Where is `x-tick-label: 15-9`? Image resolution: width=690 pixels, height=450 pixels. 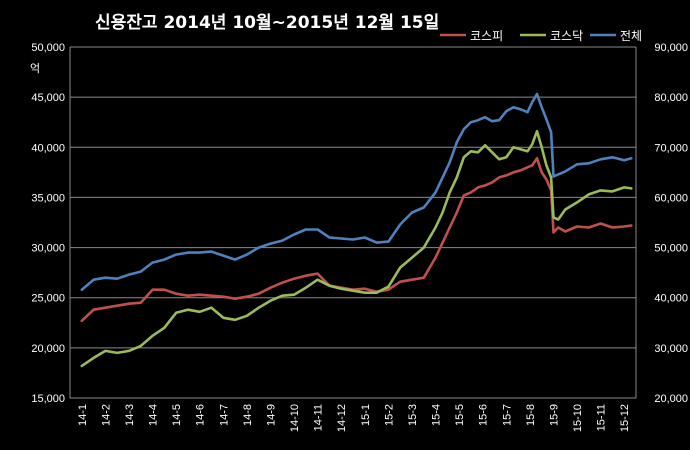
x-tick-label: 15-9 is located at coordinates (554, 415).